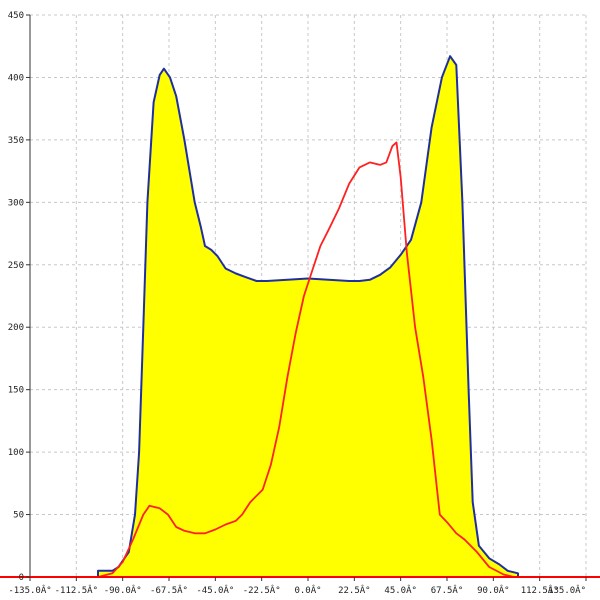 The image size is (600, 600). Describe the element at coordinates (16, 453) in the screenshot. I see `y-tick-label: 100` at that location.